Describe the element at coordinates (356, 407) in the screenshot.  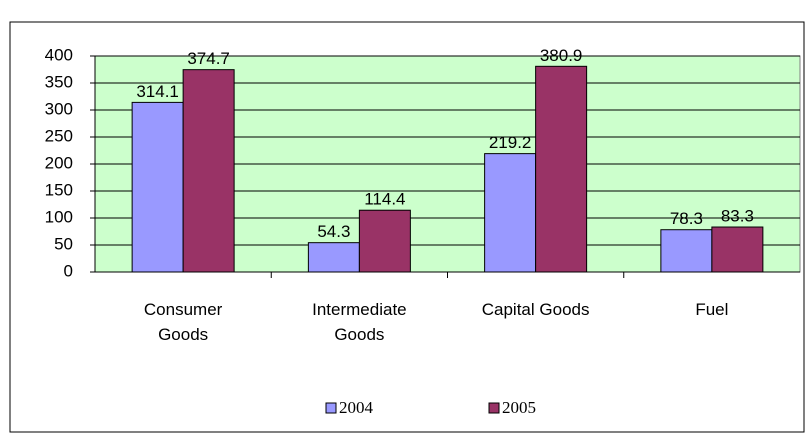
I see `legend-label: 2004` at that location.